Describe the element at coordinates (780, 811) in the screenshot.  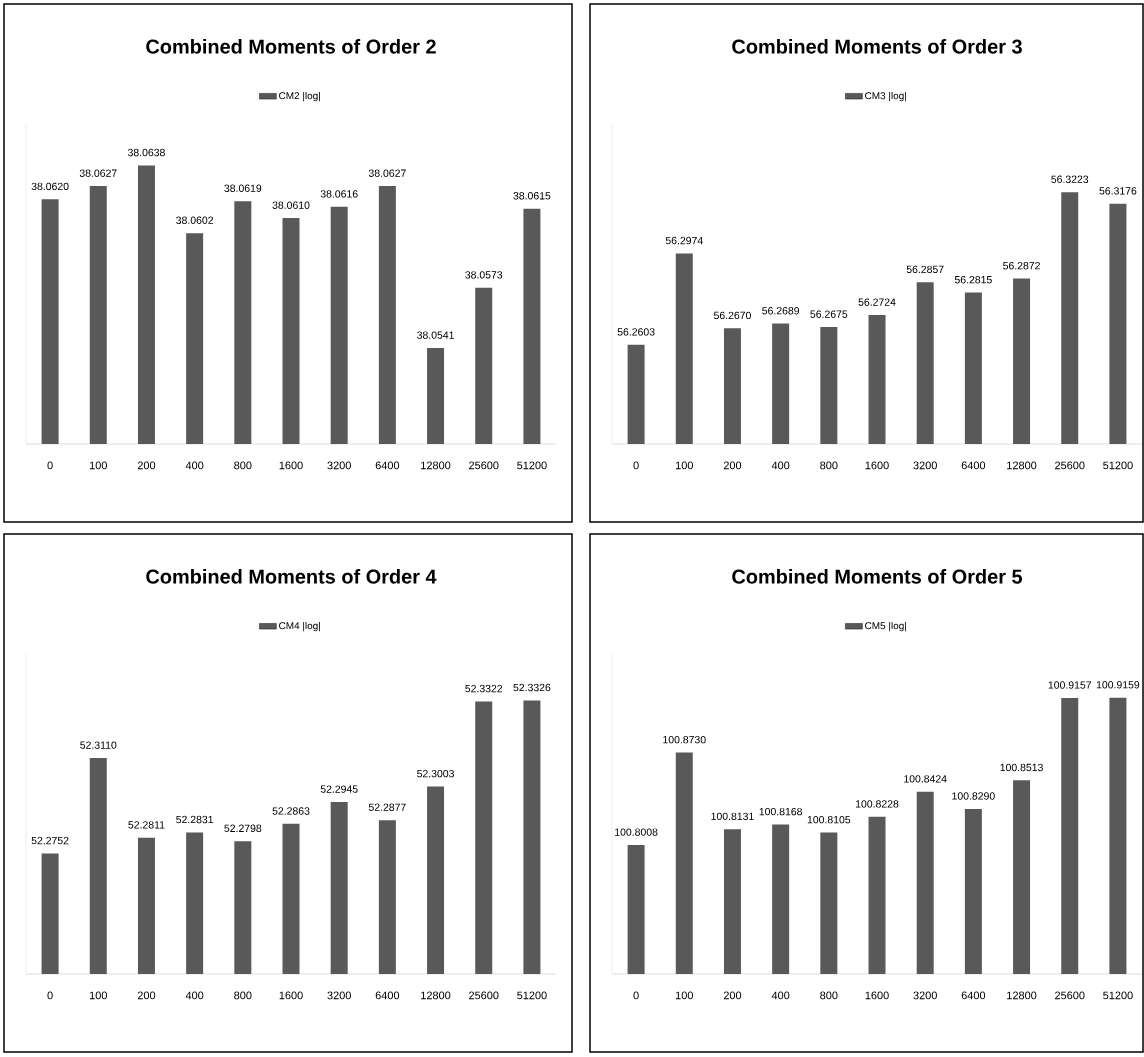
I see `data-label: 100.8168` at that location.